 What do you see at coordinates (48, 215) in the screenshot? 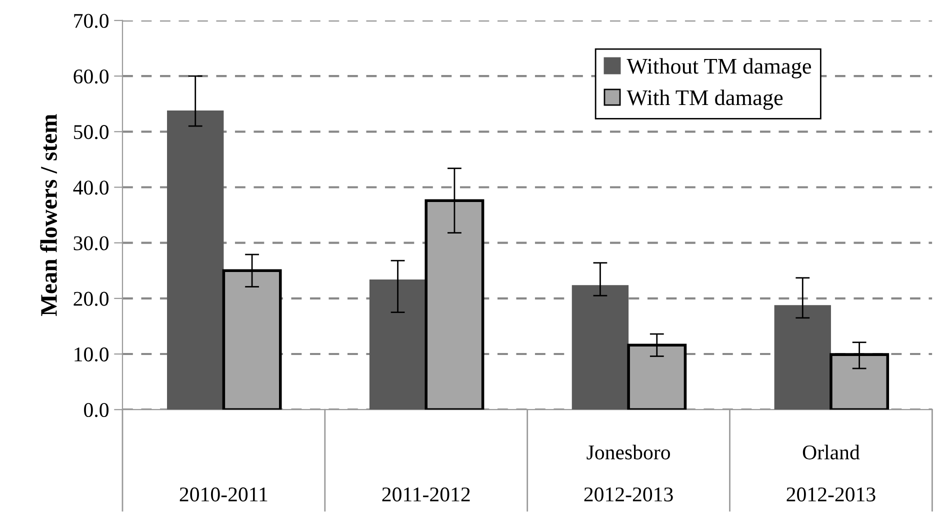
I see `y-axis-title: Mean flowers / stem` at bounding box center [48, 215].